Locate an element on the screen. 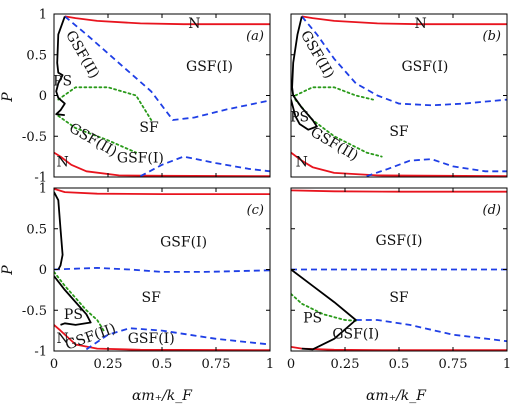  x-axis-label-right: αm₊/k_F is located at coordinates (396, 396).